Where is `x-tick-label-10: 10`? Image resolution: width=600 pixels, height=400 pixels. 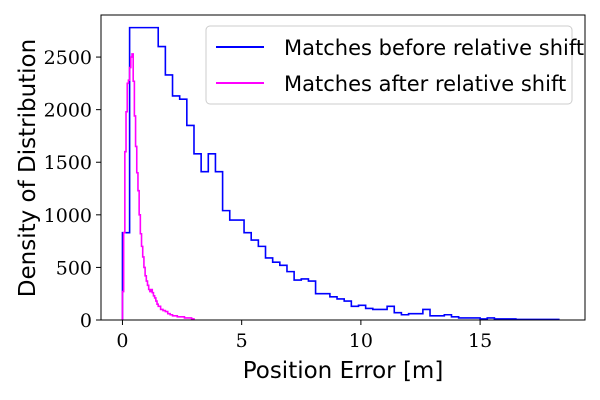 x-tick-label-10: 10 is located at coordinates (361, 341).